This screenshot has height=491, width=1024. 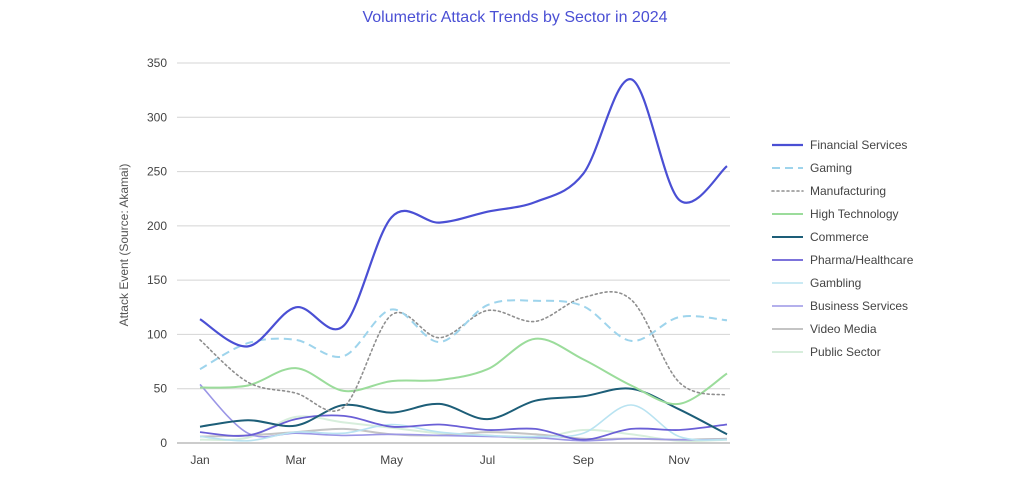 What do you see at coordinates (157, 334) in the screenshot?
I see `y-tick-label: 100` at bounding box center [157, 334].